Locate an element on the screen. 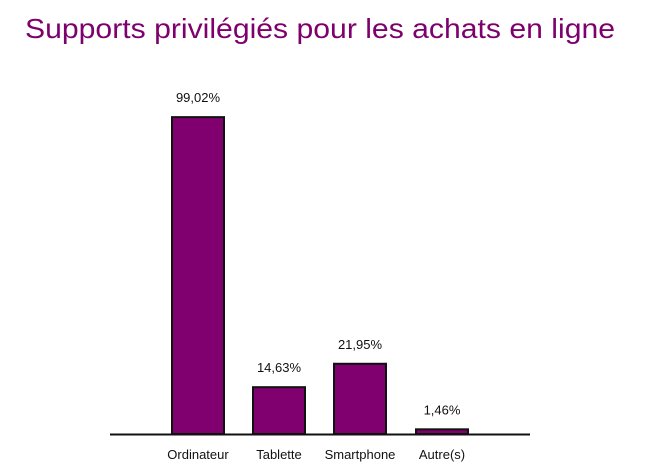  bar-ordinateur is located at coordinates (198, 276).